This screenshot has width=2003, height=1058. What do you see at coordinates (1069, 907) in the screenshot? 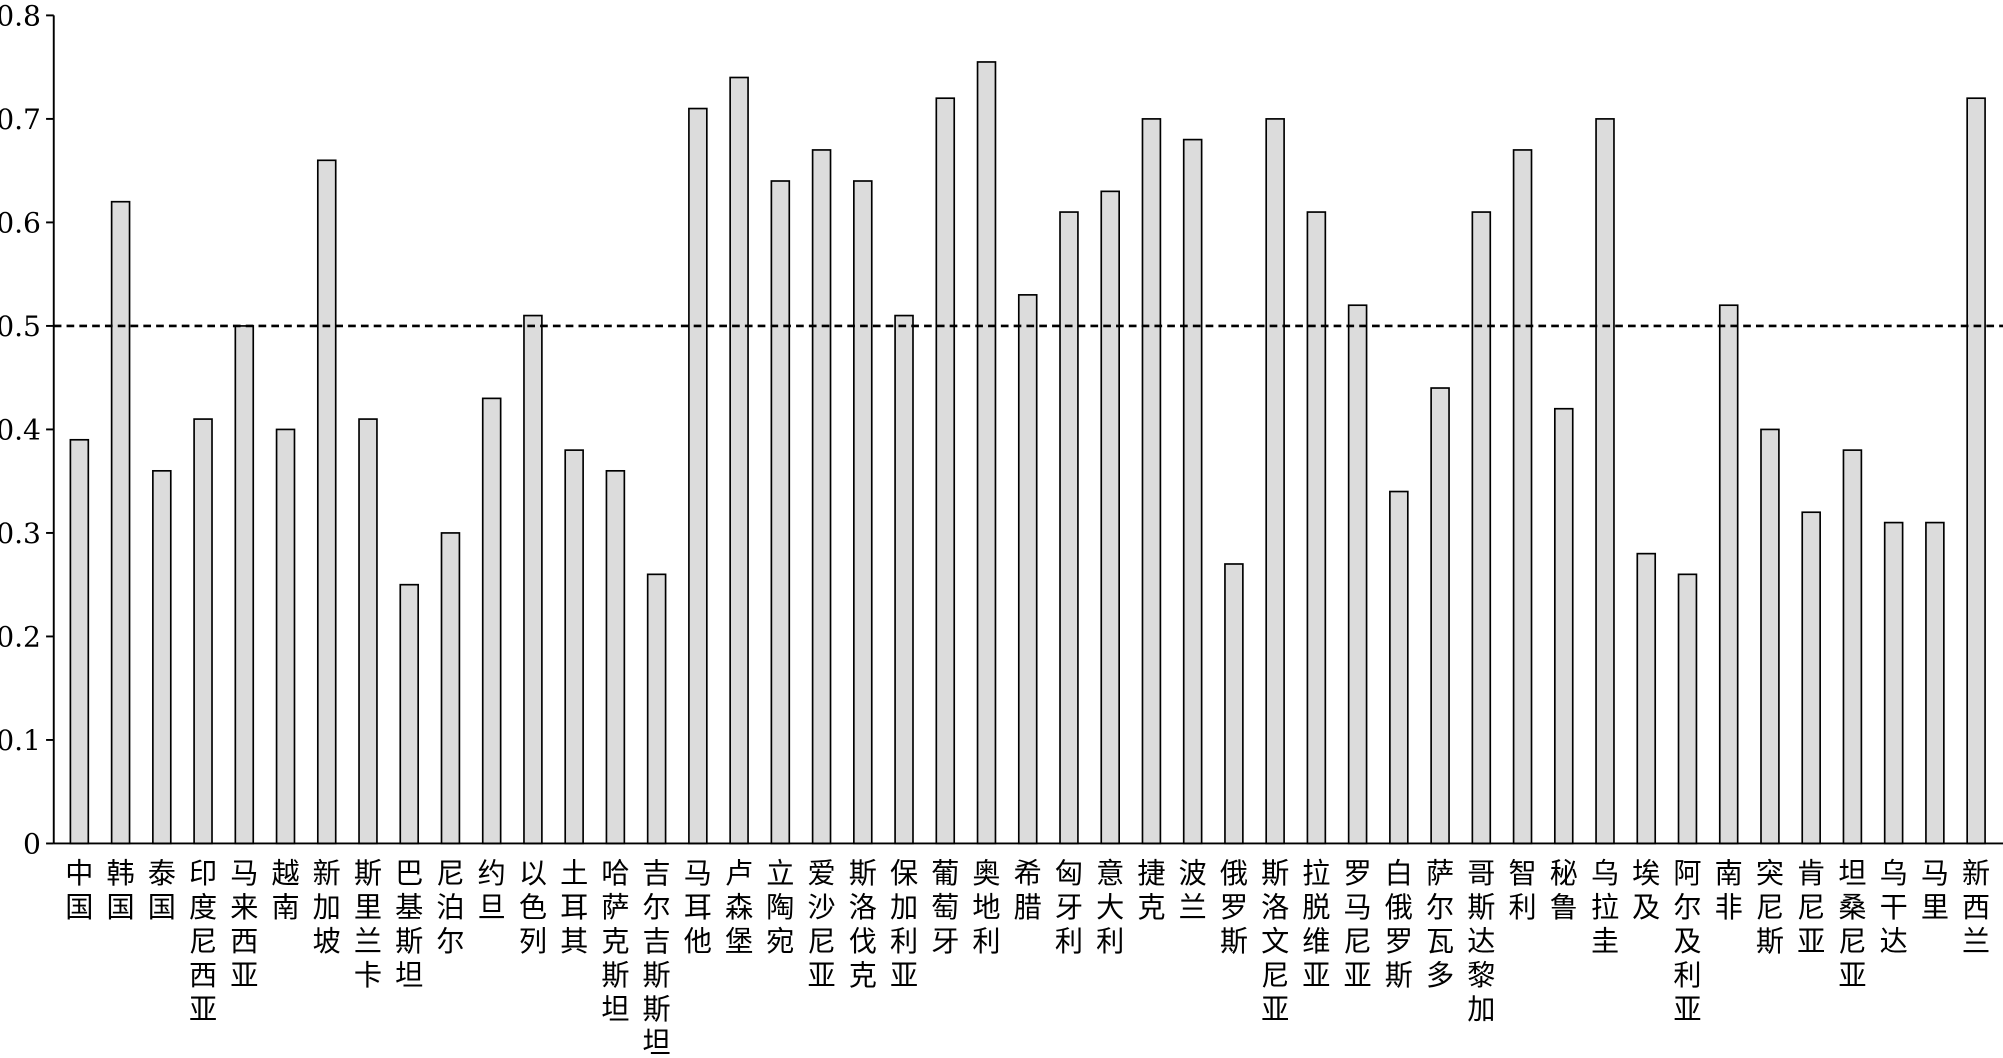
I see `x-tick-label: 匈牙利` at bounding box center [1069, 907].